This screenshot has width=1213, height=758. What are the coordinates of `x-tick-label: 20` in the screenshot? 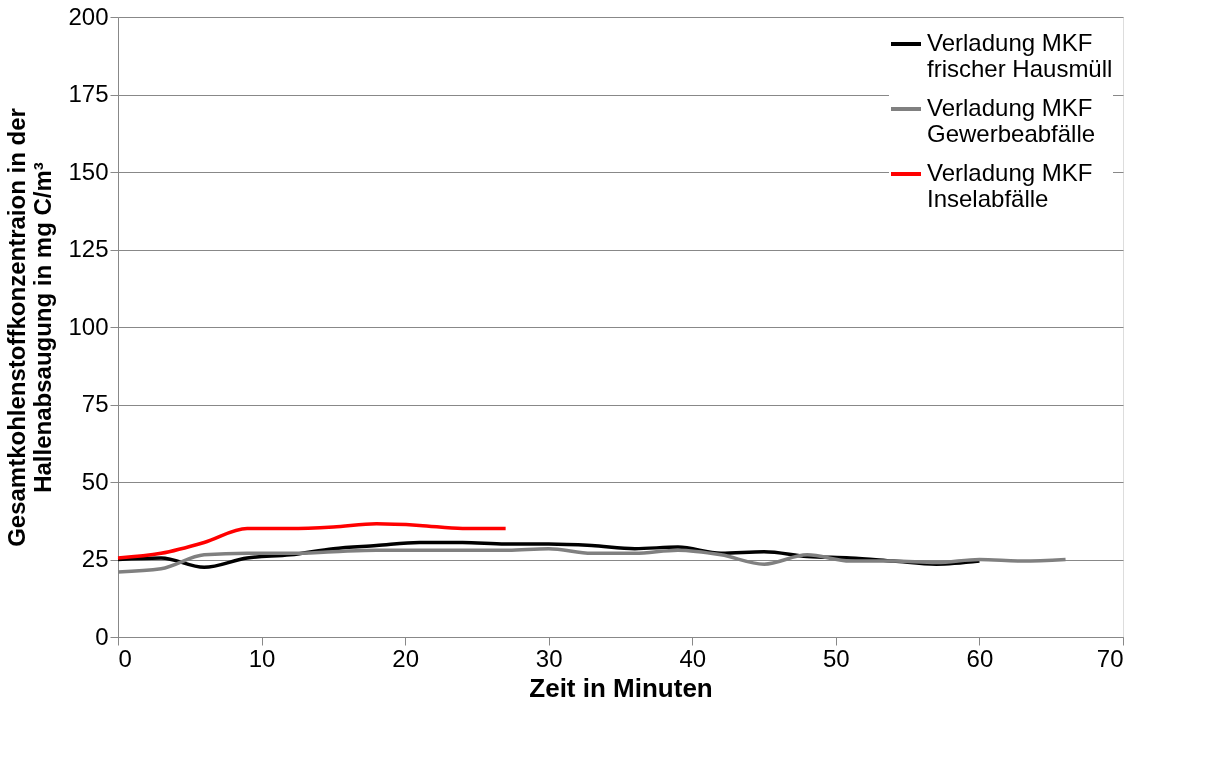 It's located at (405, 658).